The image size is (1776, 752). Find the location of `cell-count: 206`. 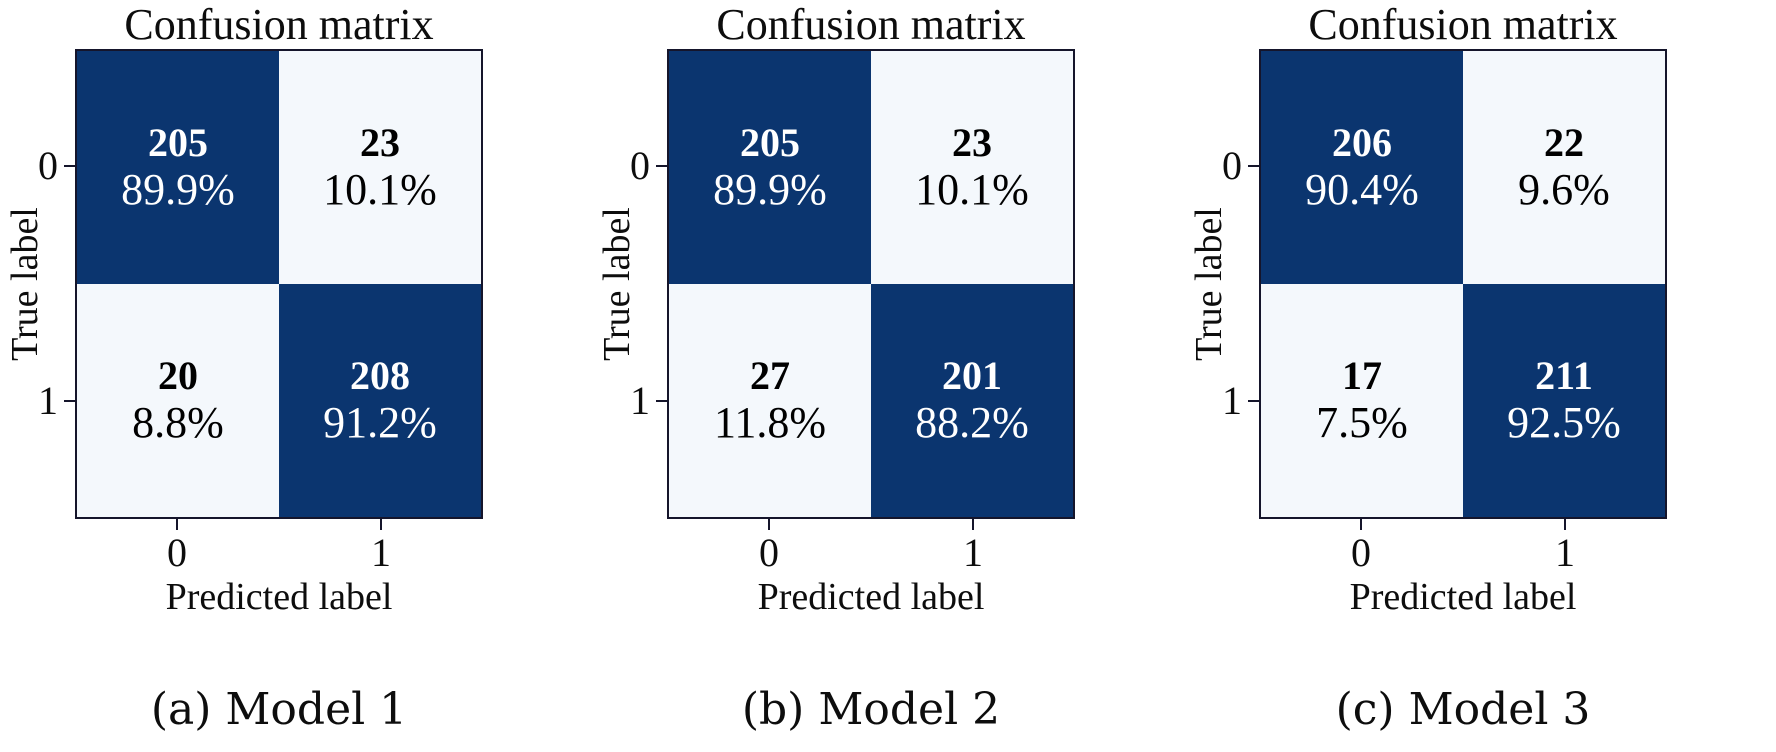

cell-count: 206 is located at coordinates (1362, 142).